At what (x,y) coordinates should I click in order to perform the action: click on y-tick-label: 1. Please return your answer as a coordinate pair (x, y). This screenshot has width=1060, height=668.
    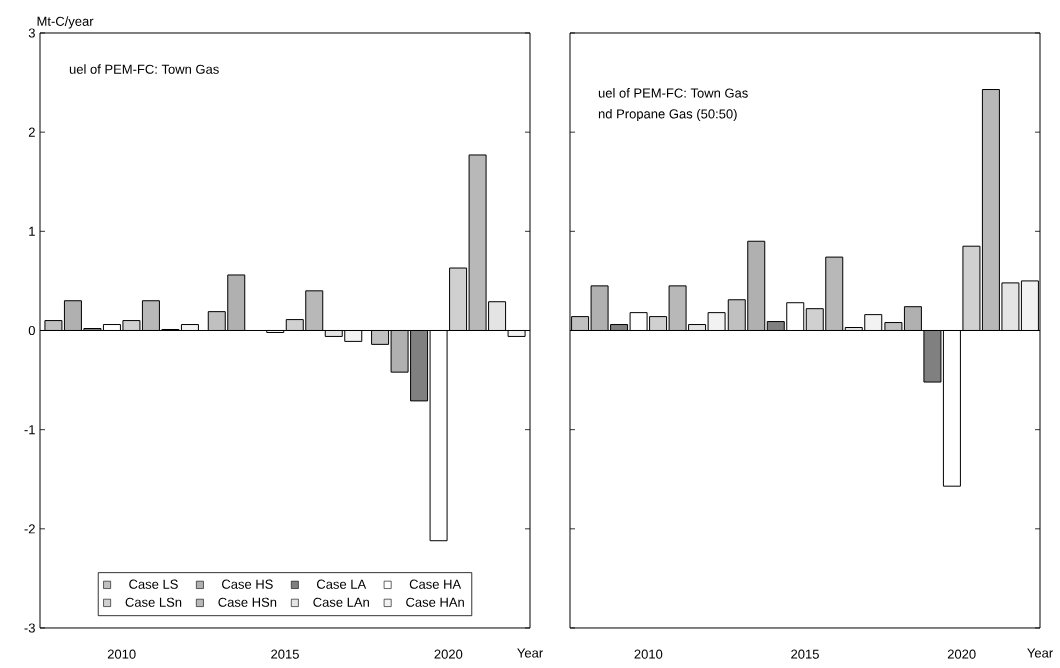
    Looking at the image, I should click on (32, 231).